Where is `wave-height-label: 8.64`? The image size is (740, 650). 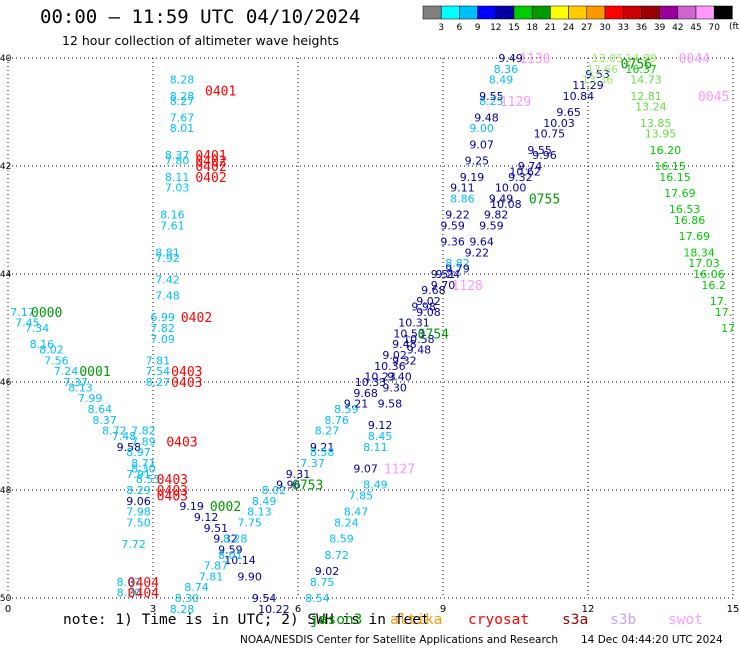
wave-height-label: 8.64 is located at coordinates (100, 409).